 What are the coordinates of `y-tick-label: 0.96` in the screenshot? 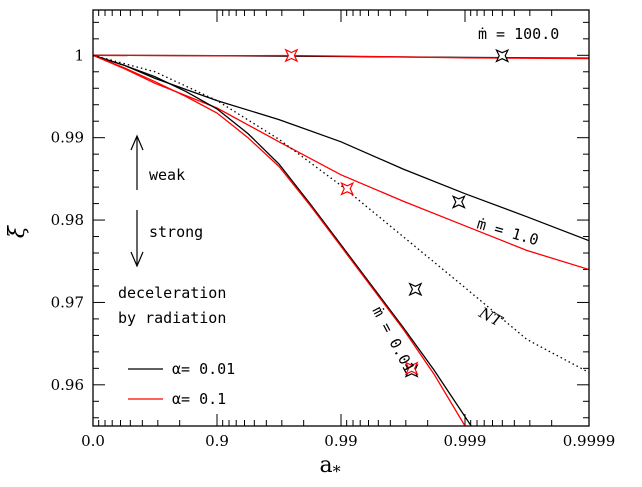 It's located at (67, 385).